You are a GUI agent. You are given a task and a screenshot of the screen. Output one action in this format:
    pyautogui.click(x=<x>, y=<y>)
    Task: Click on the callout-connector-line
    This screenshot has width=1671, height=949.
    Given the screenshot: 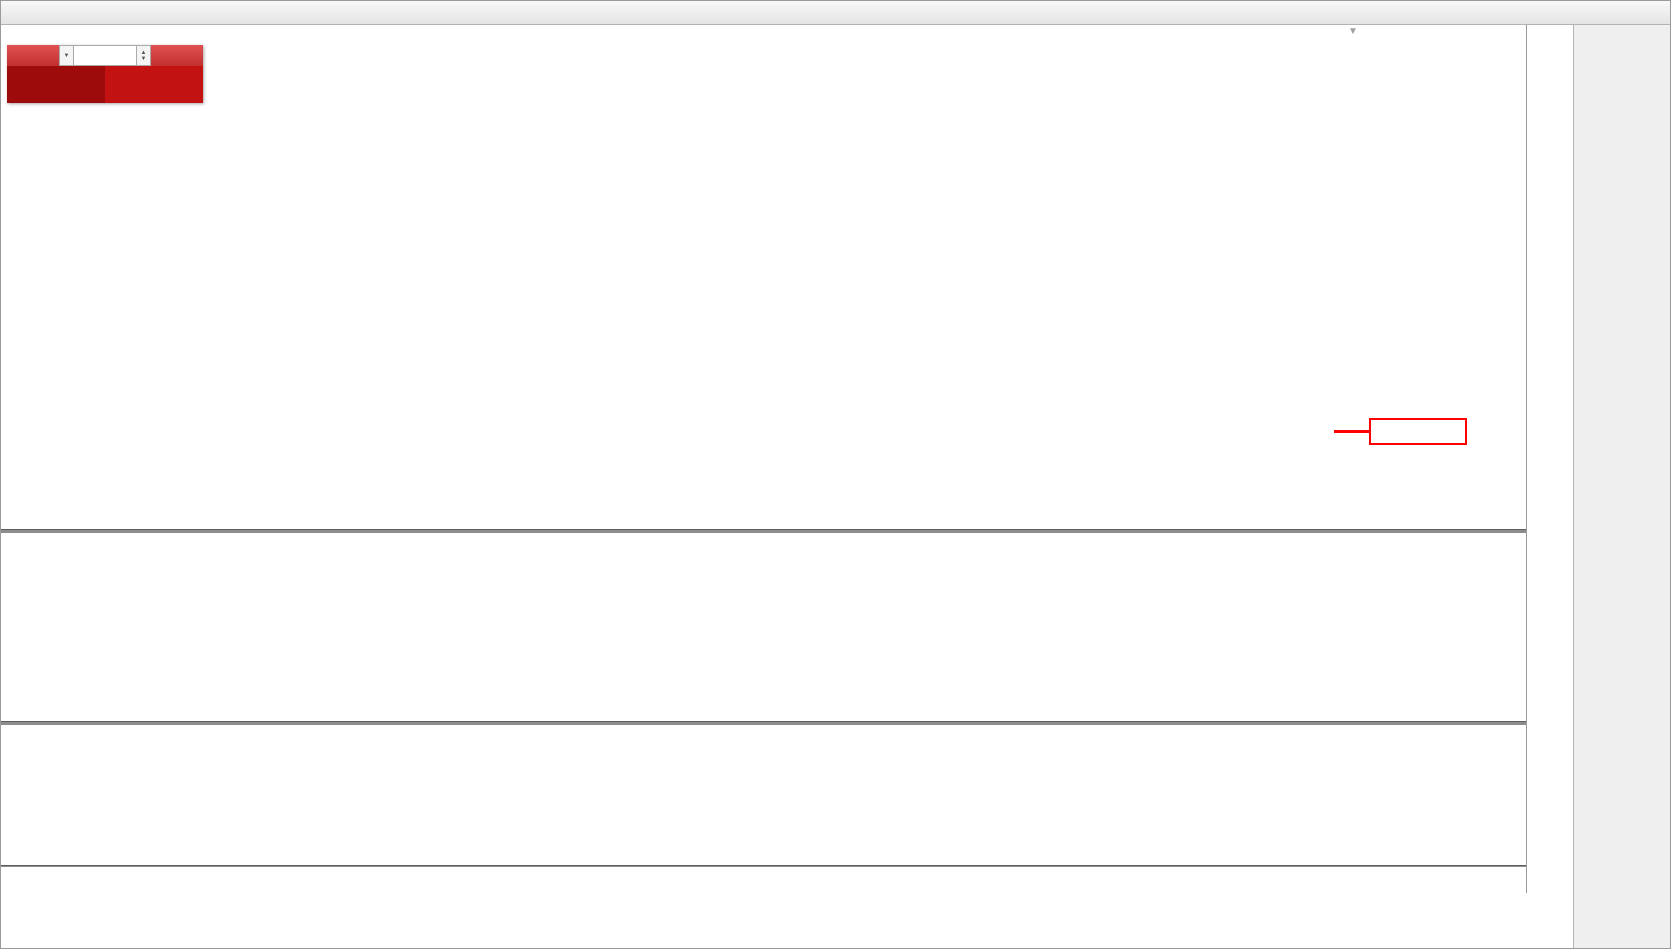 What is the action you would take?
    pyautogui.click(x=1351, y=431)
    